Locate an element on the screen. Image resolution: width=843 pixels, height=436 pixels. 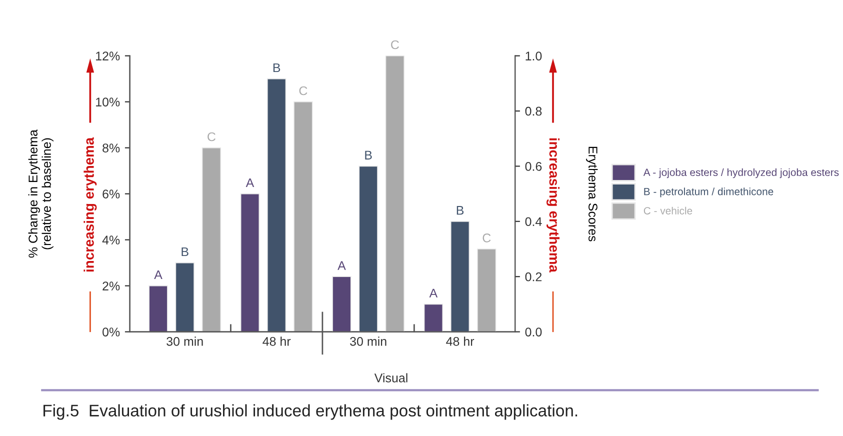
y2-axis-title: Erythema Scores is located at coordinates (592, 194).